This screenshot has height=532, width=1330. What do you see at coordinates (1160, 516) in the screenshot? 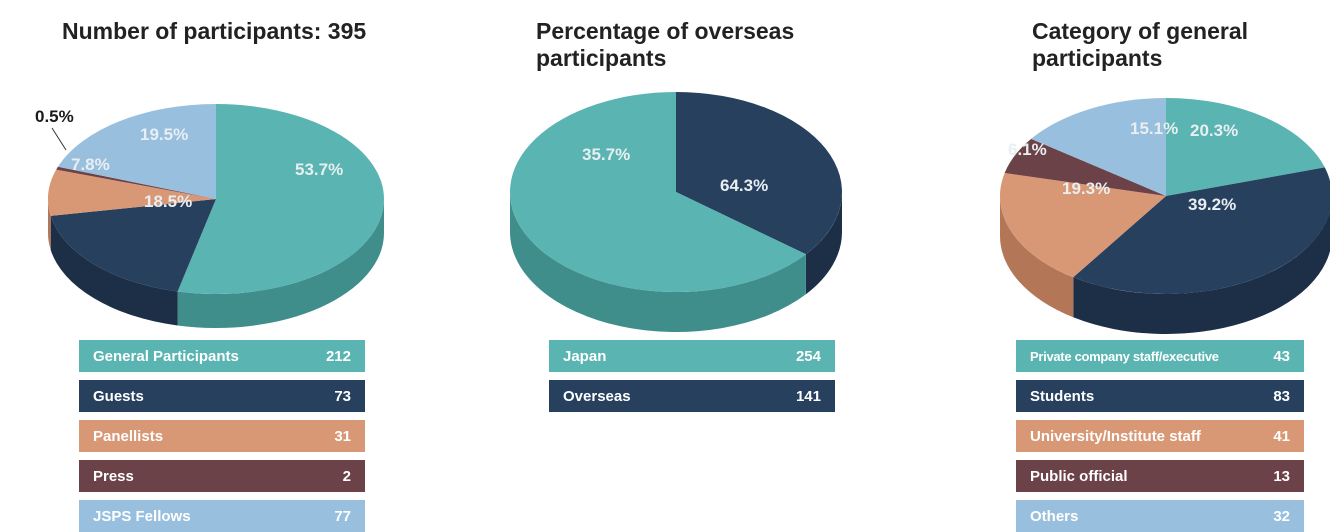
I see `legend-row: Others 32` at bounding box center [1160, 516].